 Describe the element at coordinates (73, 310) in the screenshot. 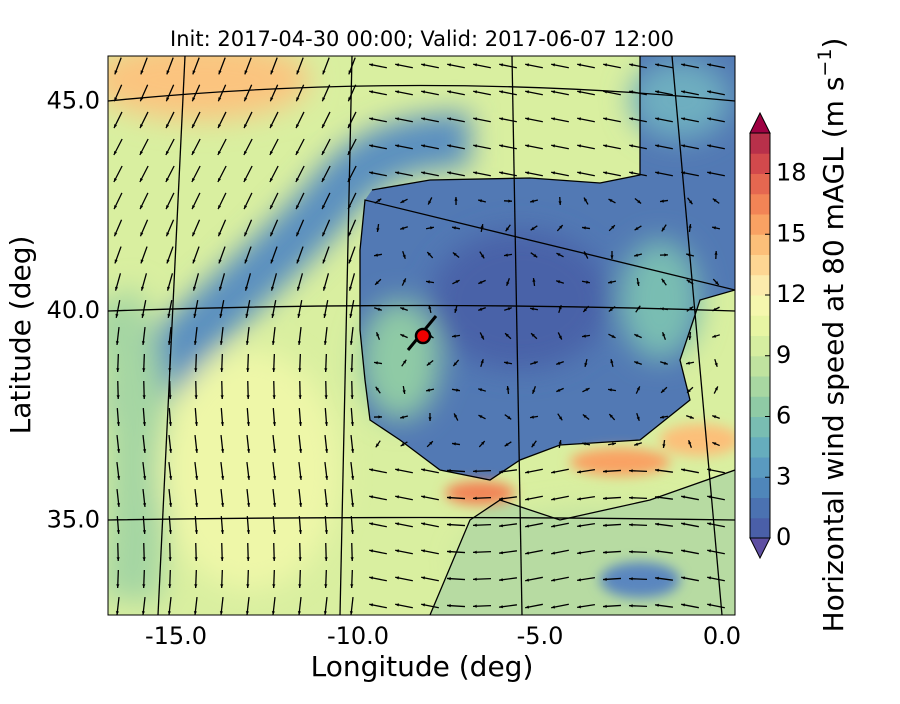

I see `y-tick-label: 40.0` at that location.